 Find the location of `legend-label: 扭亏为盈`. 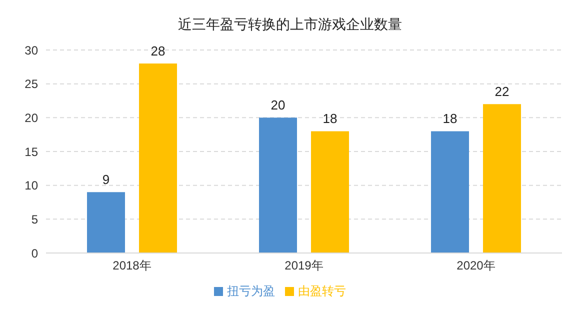

legend-label: 扭亏为盈 is located at coordinates (251, 291).